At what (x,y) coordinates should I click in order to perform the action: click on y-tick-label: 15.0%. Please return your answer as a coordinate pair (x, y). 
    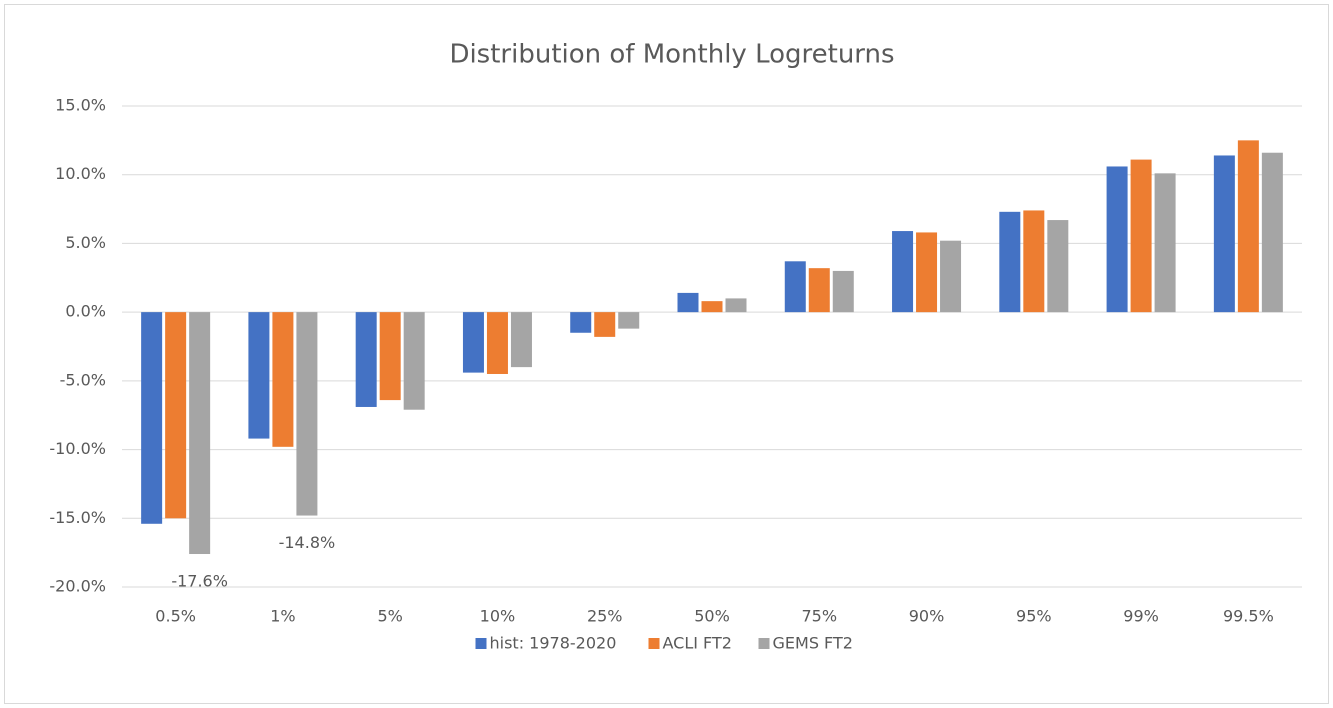
    Looking at the image, I should click on (80, 105).